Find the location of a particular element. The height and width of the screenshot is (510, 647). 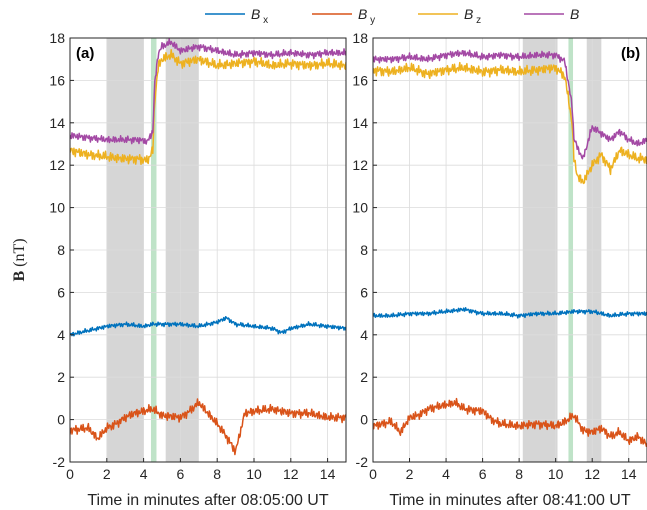

legend-entry: B y is located at coordinates (366, 16).